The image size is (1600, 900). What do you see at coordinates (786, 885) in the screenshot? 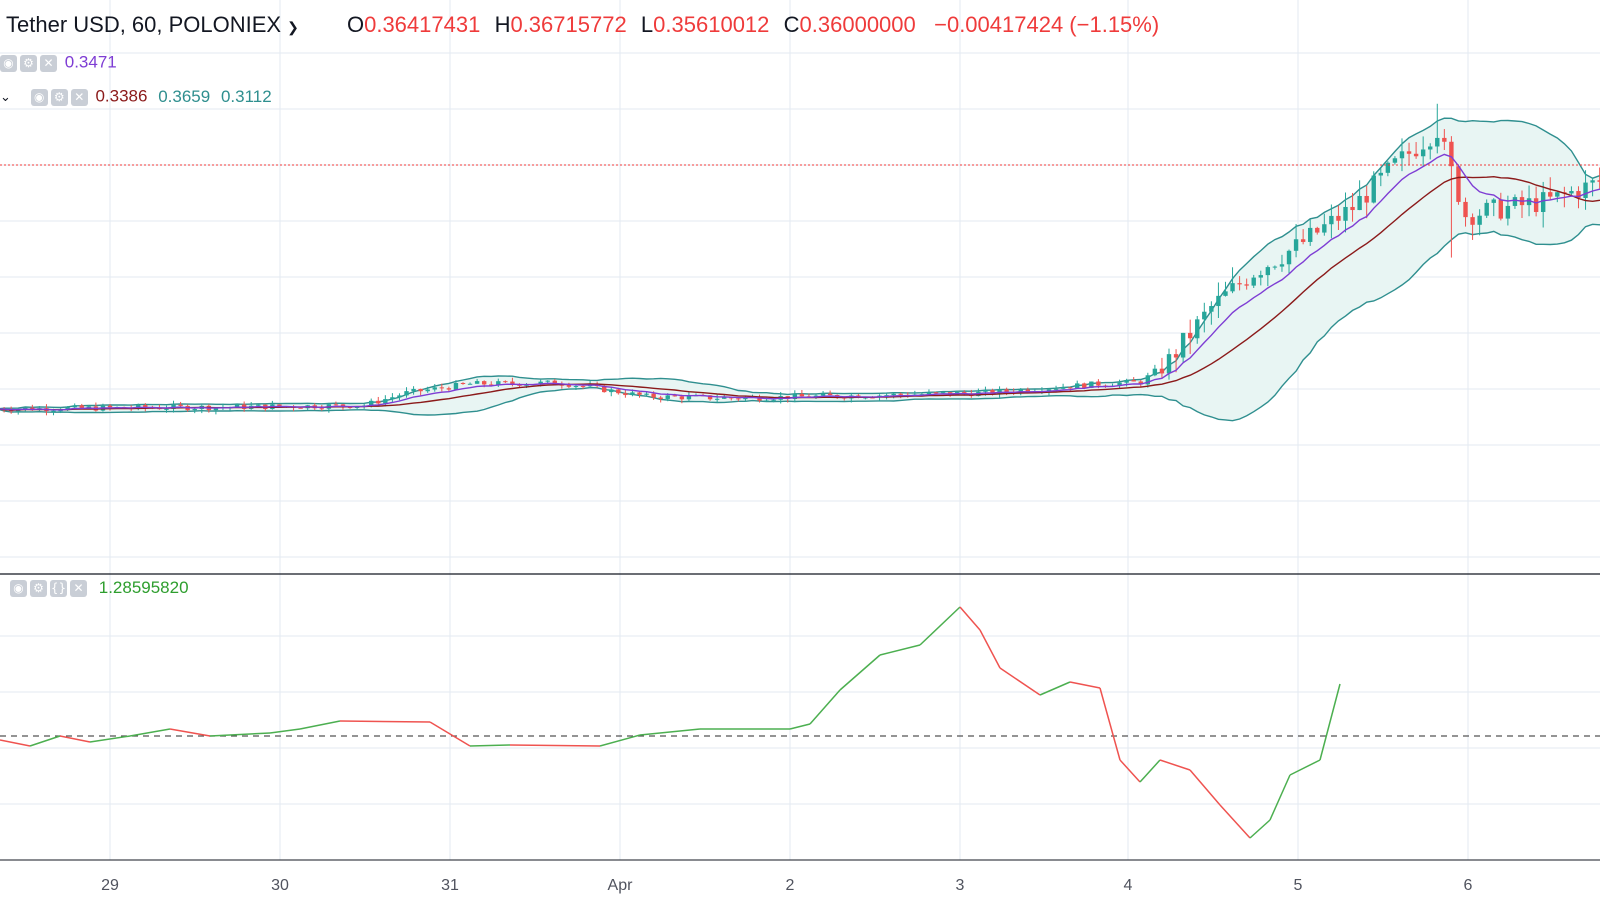
I see `time-axis: 29 30 31 Apr 2 3 4 5 6` at bounding box center [786, 885].